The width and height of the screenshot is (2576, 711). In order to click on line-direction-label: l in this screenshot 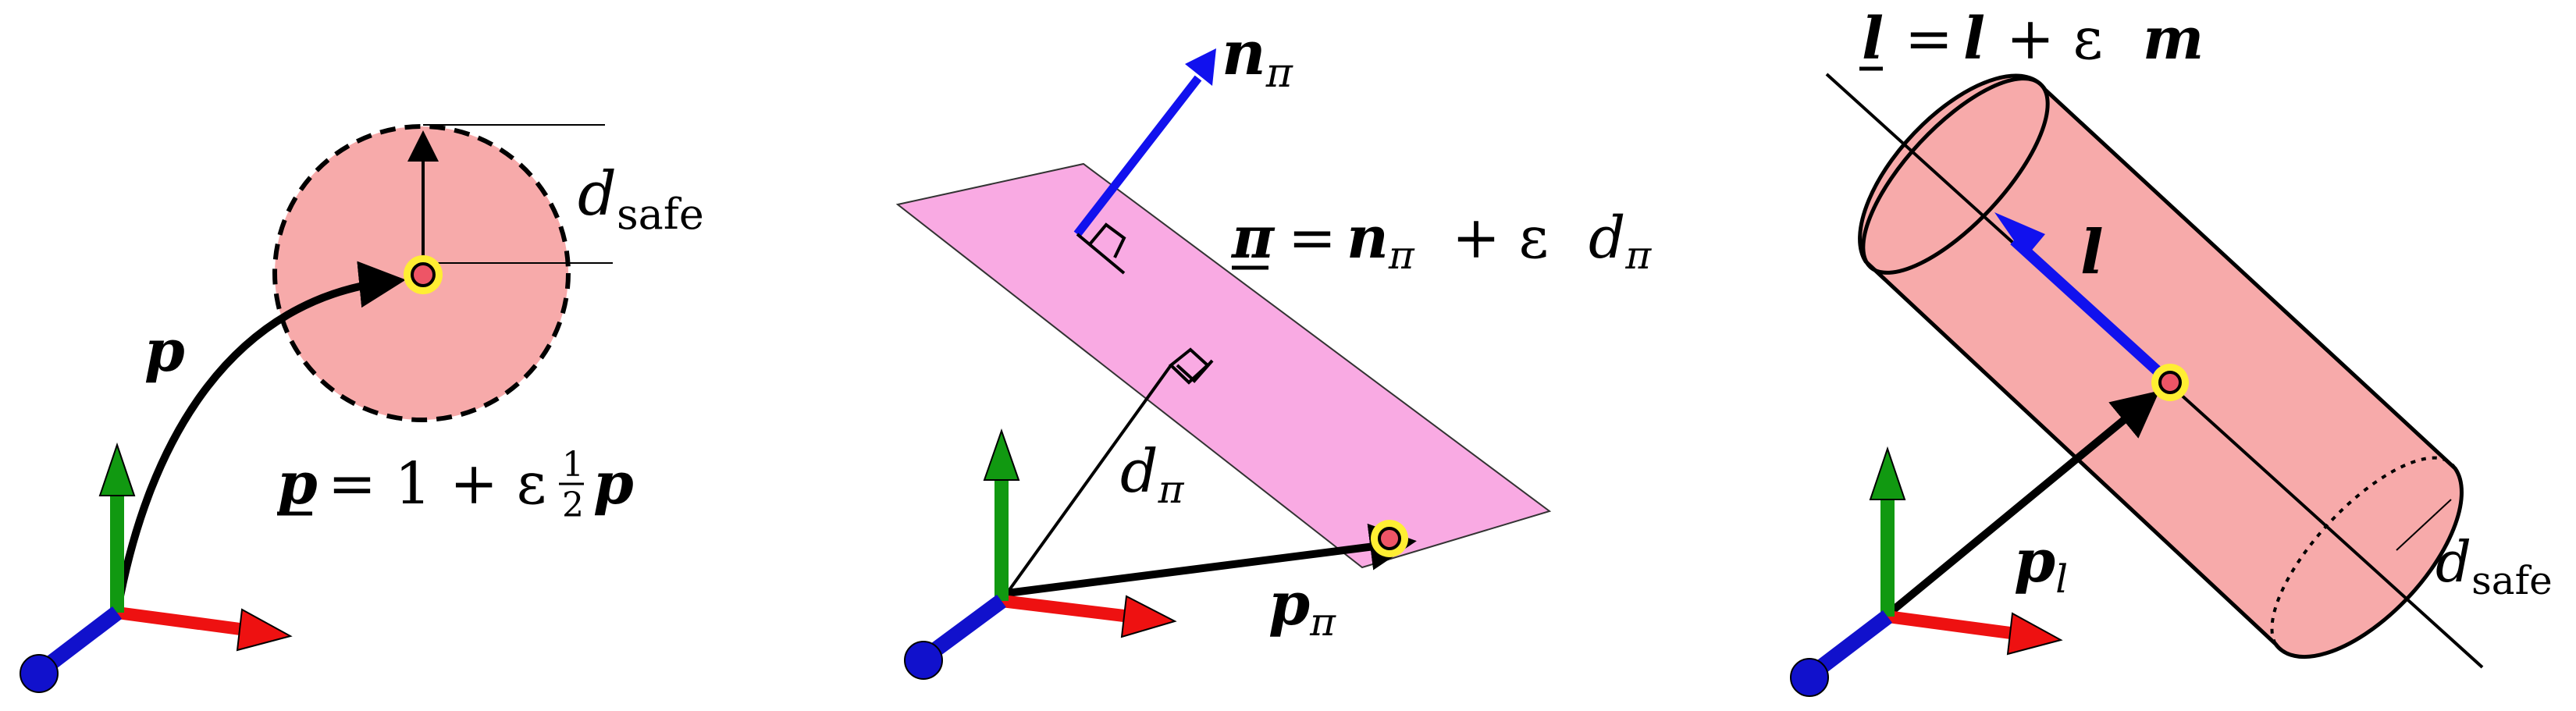, I will do `click(2092, 253)`.